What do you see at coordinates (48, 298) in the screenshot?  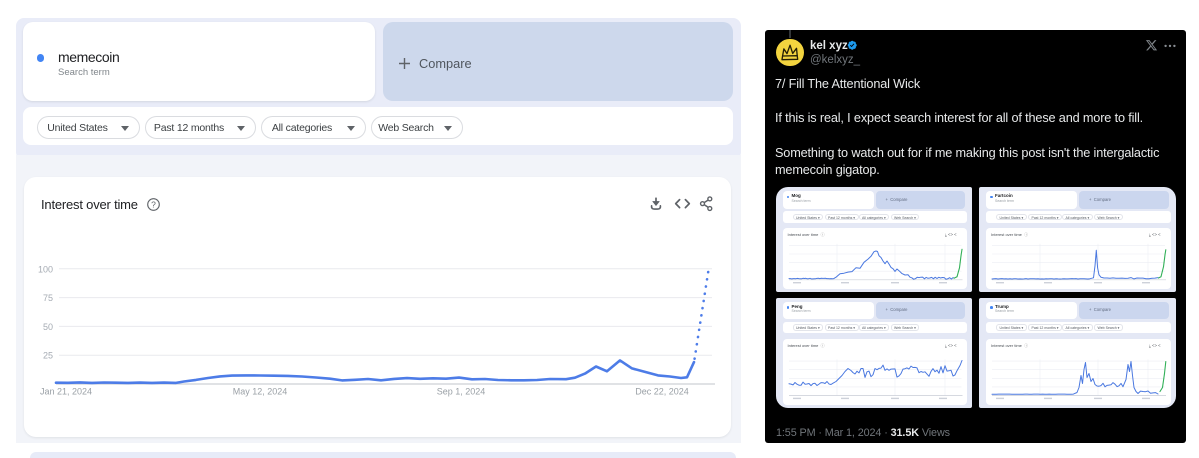 I see `svg-text: 75` at bounding box center [48, 298].